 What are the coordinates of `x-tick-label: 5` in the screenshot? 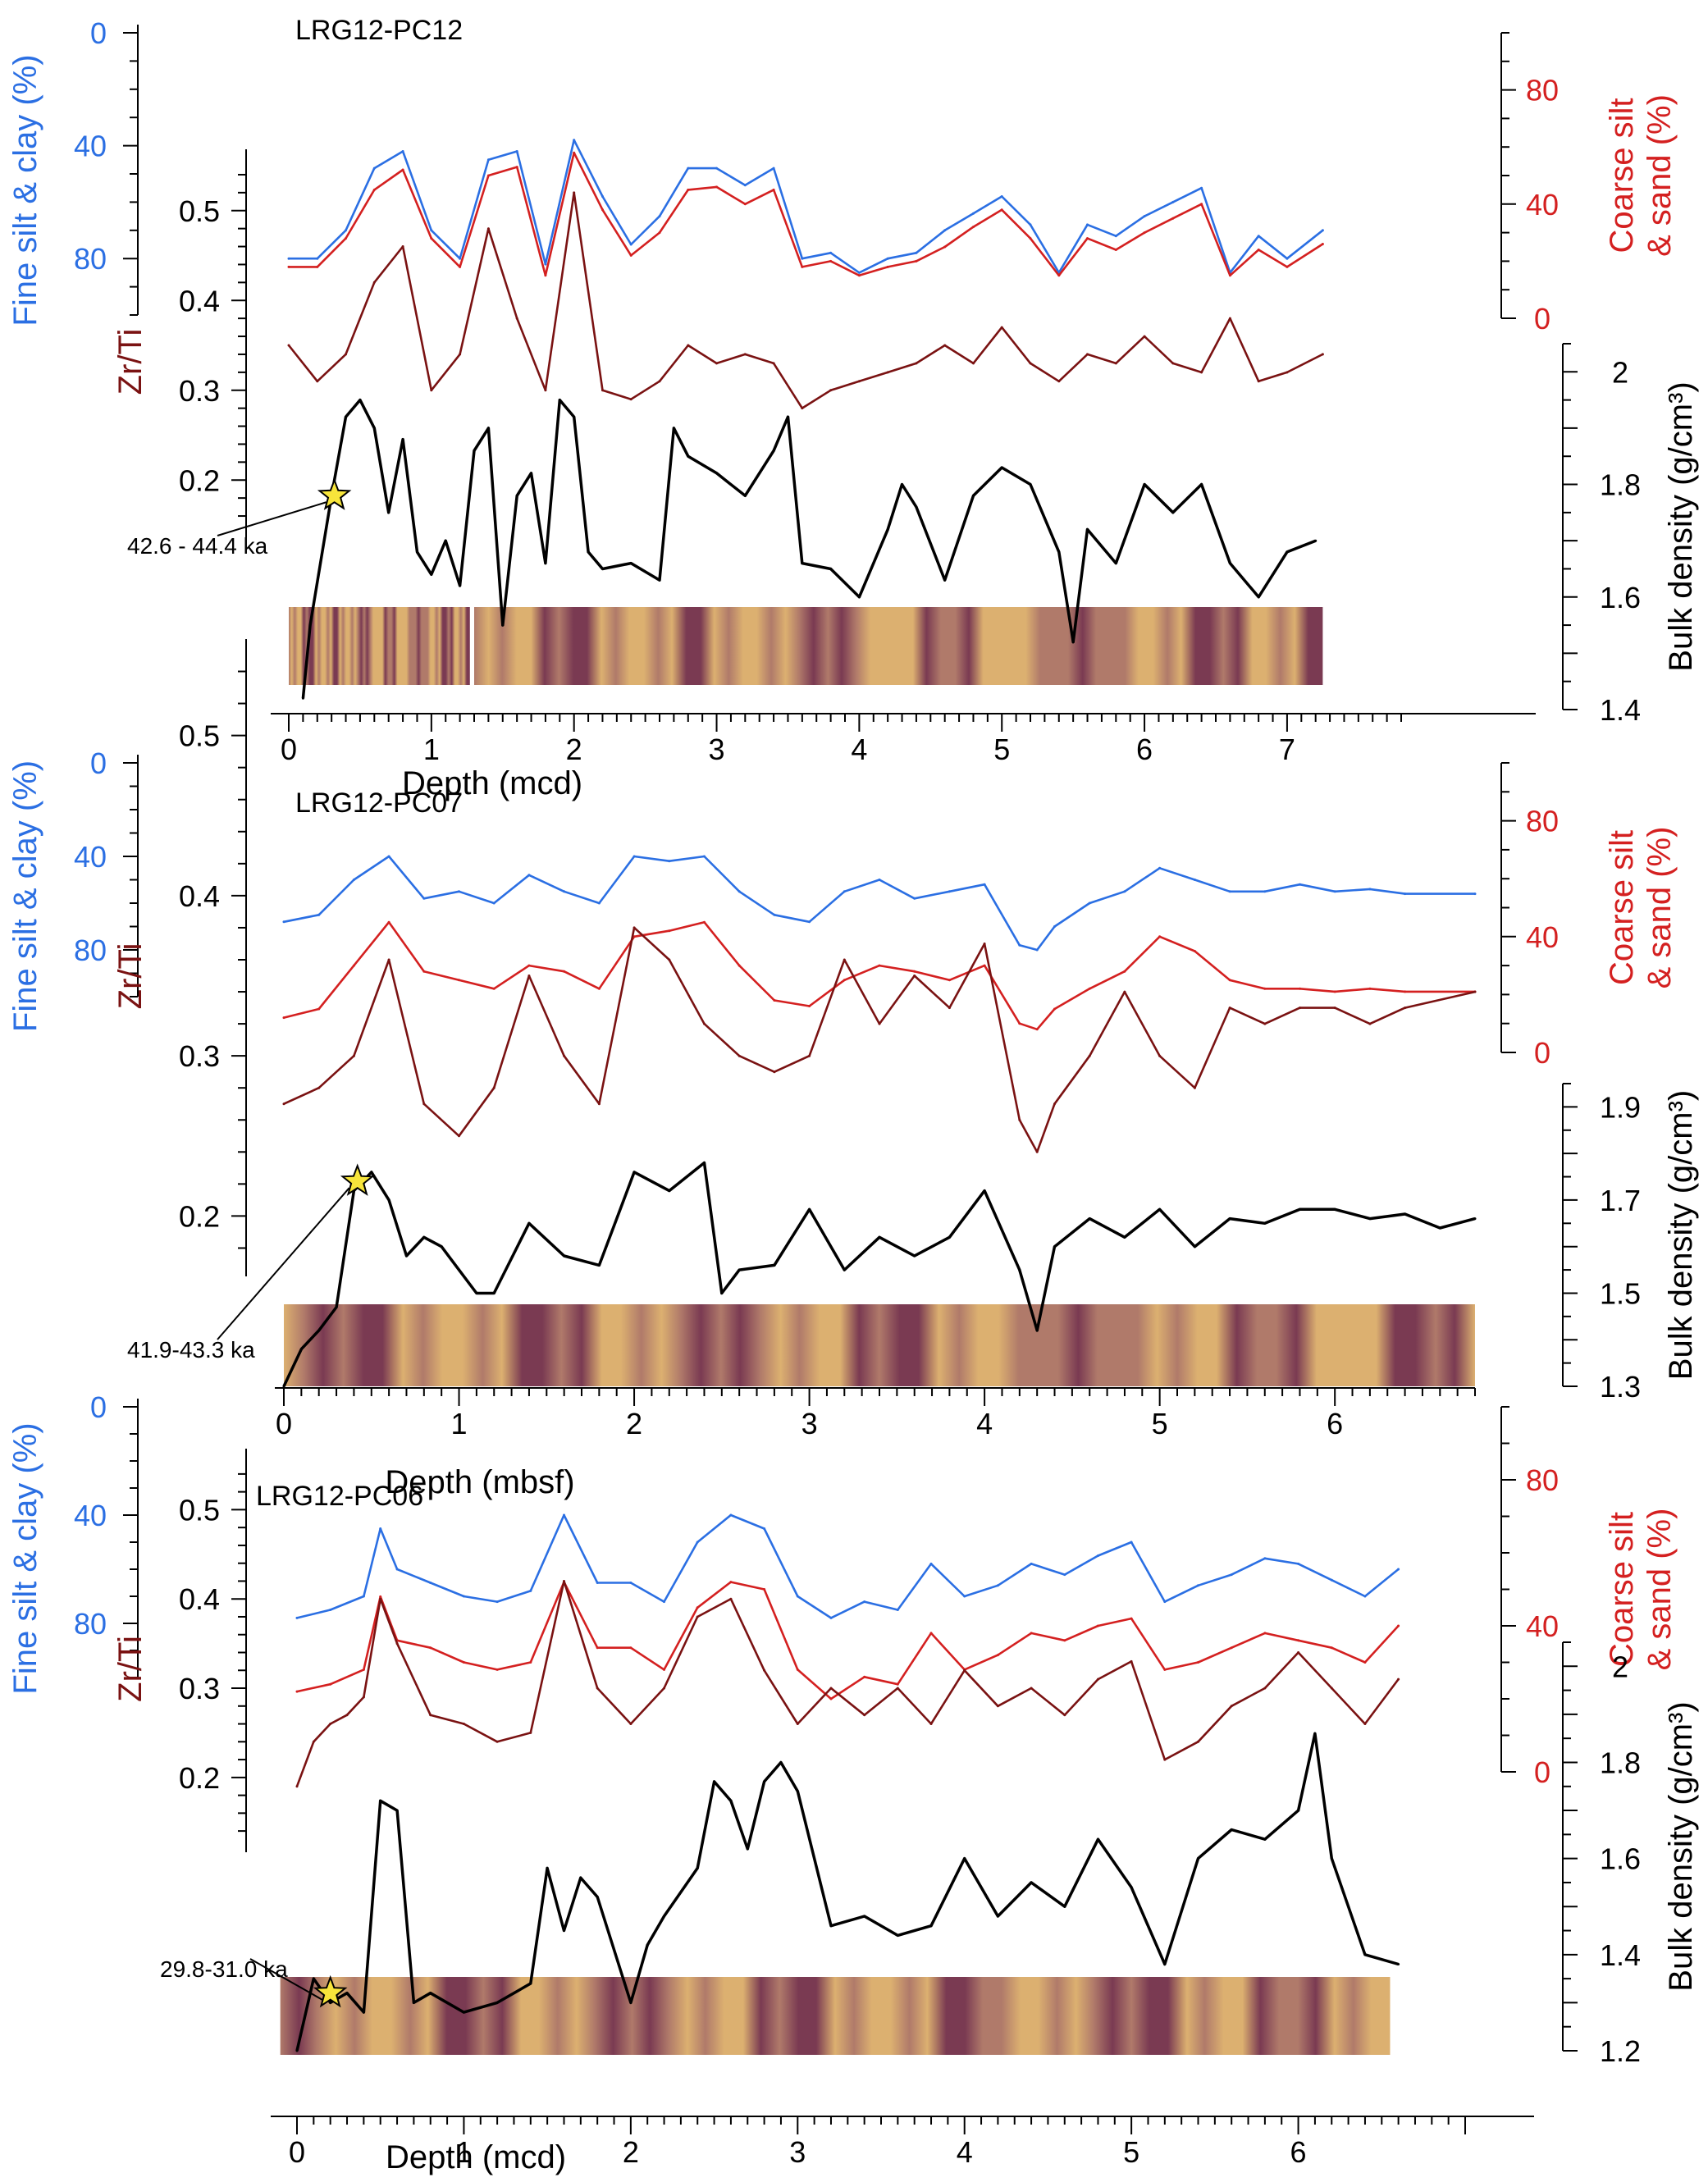 It's located at (1001, 749).